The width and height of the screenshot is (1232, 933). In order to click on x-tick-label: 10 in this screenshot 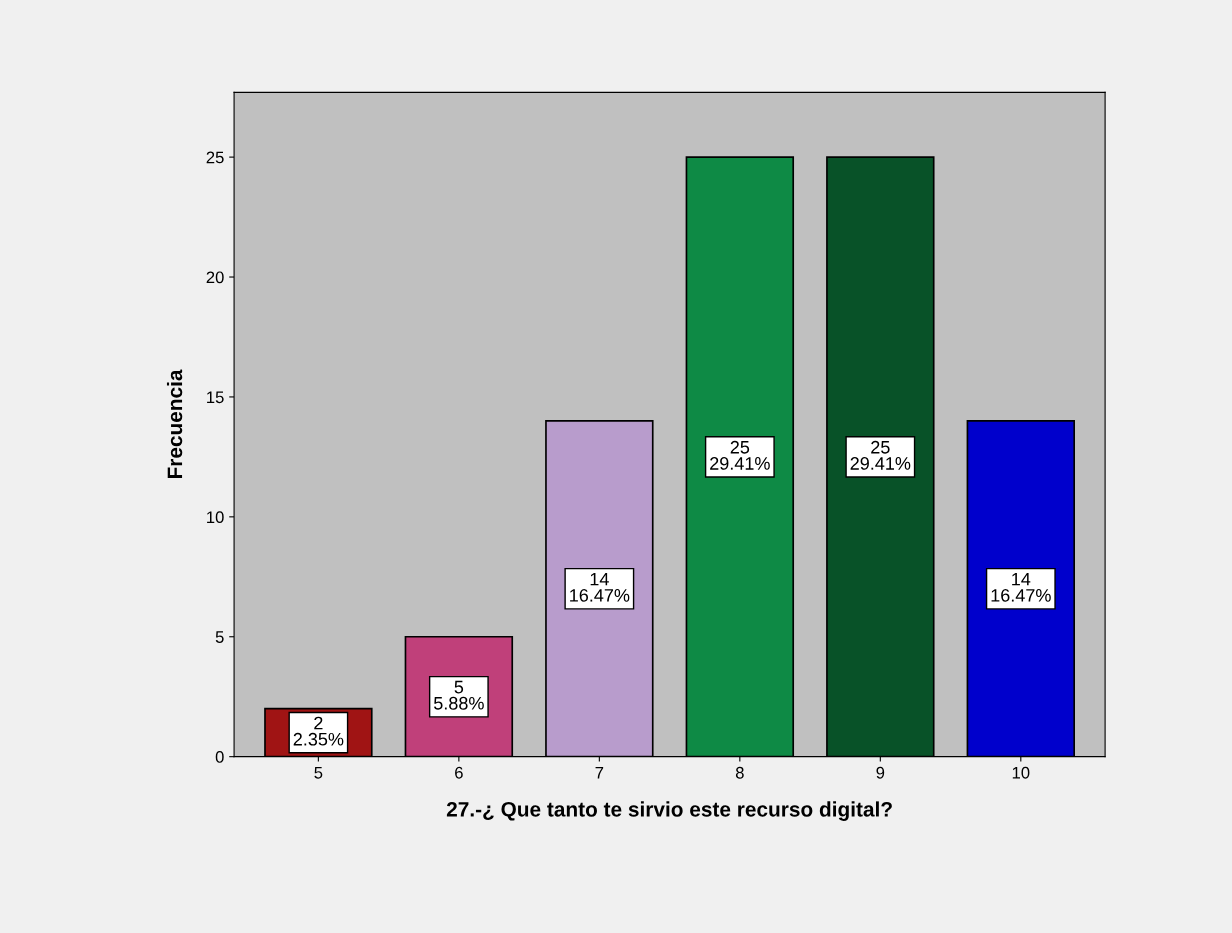, I will do `click(1021, 772)`.